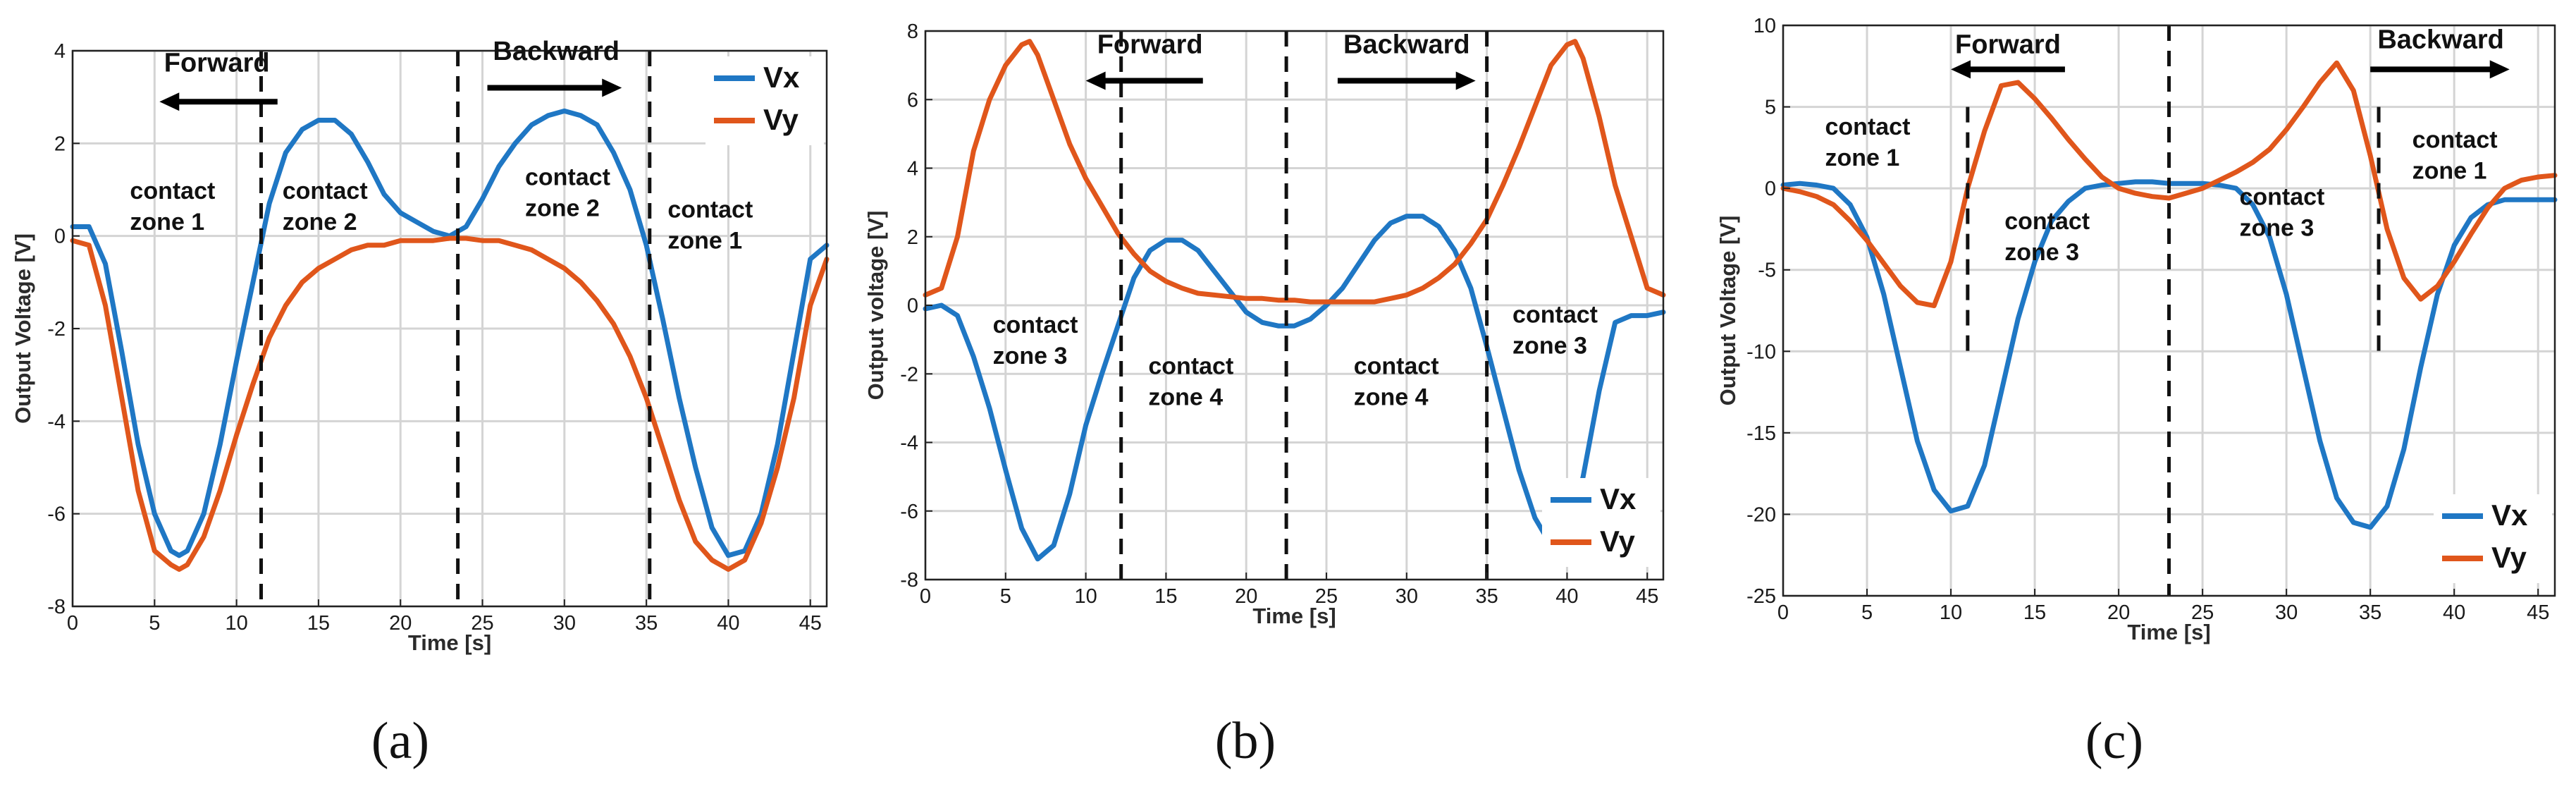 The height and width of the screenshot is (789, 2576). I want to click on panel-caption: (a), so click(400, 741).